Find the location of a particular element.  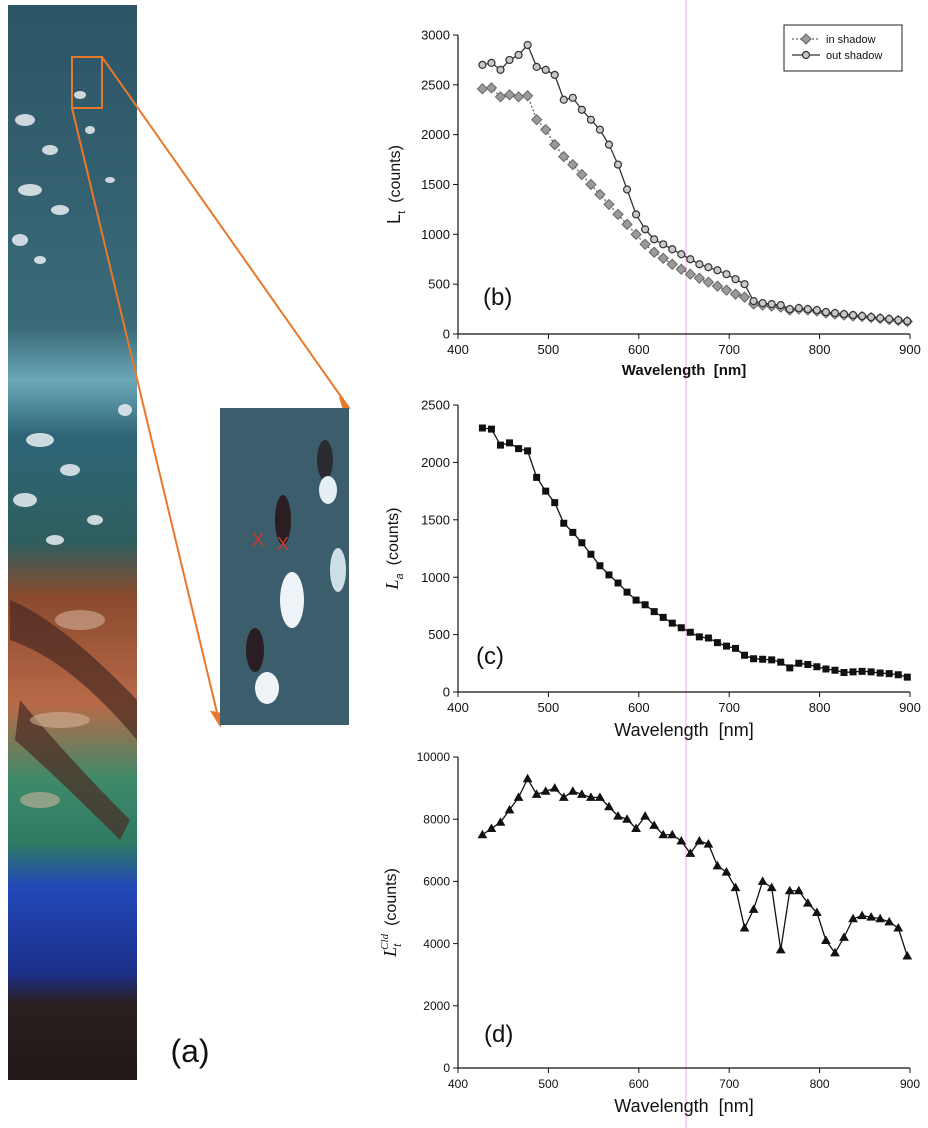

x-tick-label: 700 is located at coordinates (729, 1084).